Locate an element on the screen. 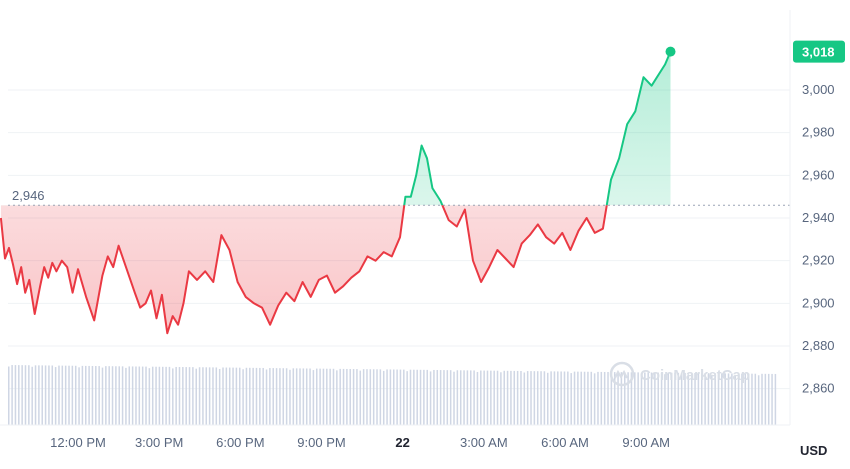 The width and height of the screenshot is (850, 469). current-price-badge is located at coordinates (819, 51).